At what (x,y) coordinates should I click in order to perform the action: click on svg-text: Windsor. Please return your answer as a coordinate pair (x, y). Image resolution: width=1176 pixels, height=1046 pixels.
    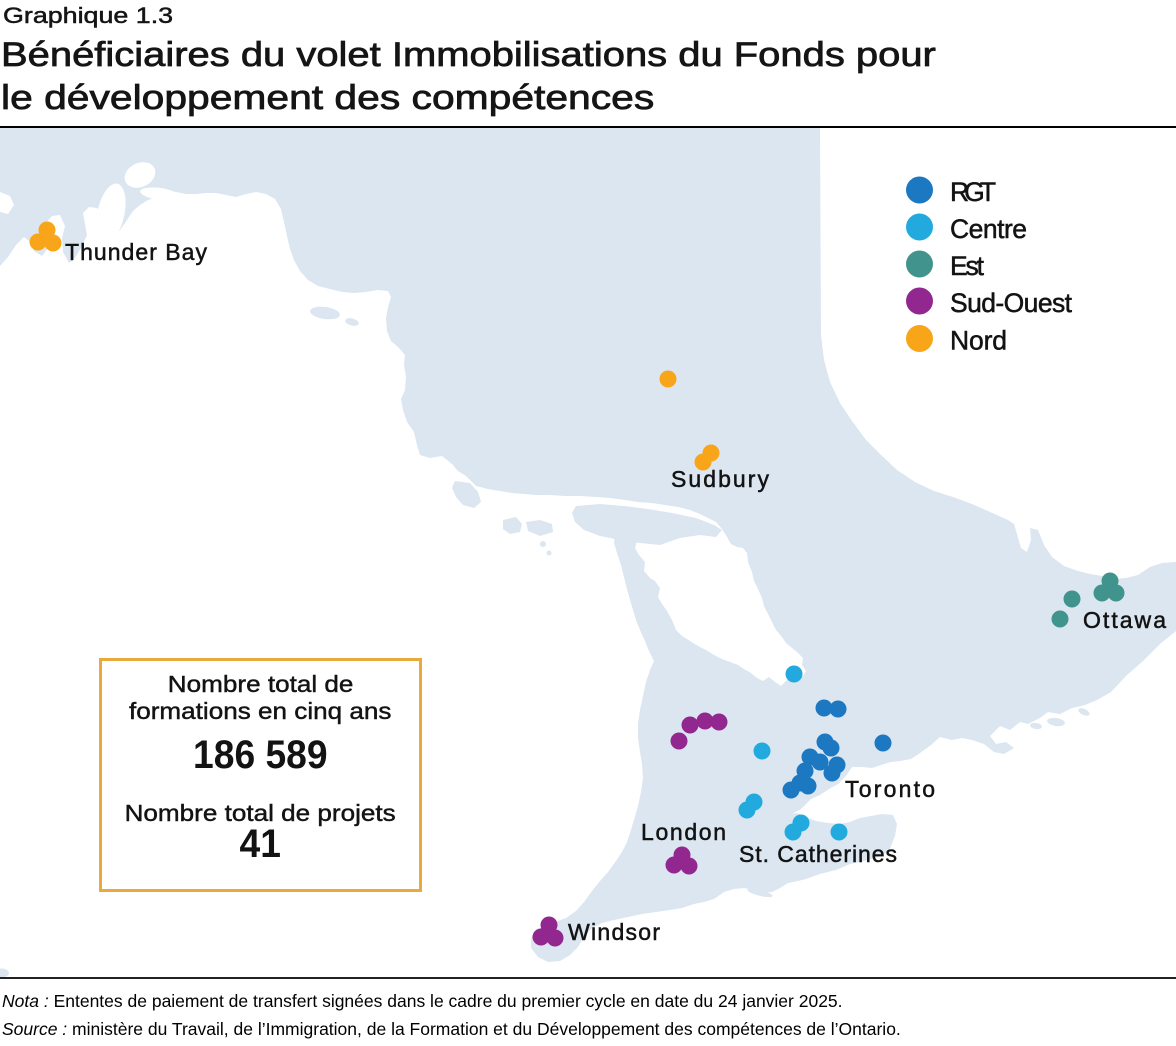
    Looking at the image, I should click on (614, 932).